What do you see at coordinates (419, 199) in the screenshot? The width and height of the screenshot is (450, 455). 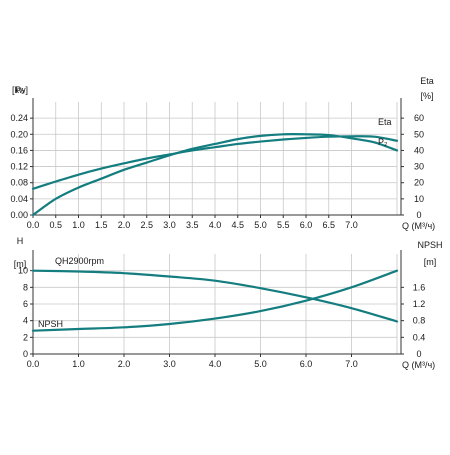 I see `right-tick-label: 10` at bounding box center [419, 199].